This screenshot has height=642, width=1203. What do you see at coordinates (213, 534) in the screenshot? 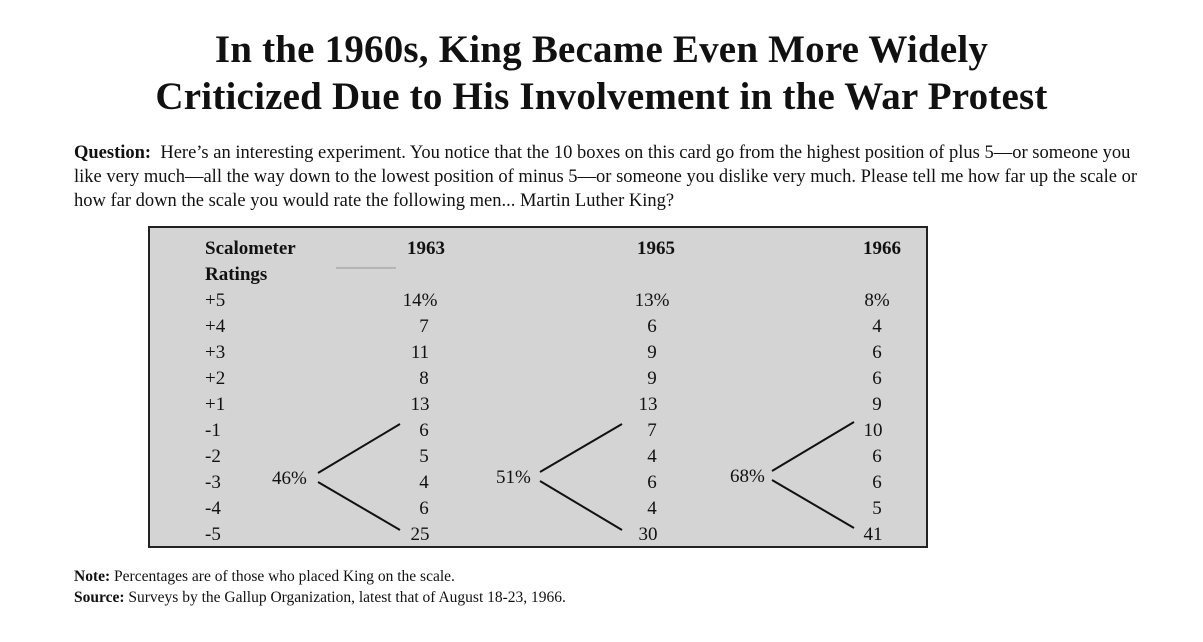
I see `rating-label: -5` at bounding box center [213, 534].